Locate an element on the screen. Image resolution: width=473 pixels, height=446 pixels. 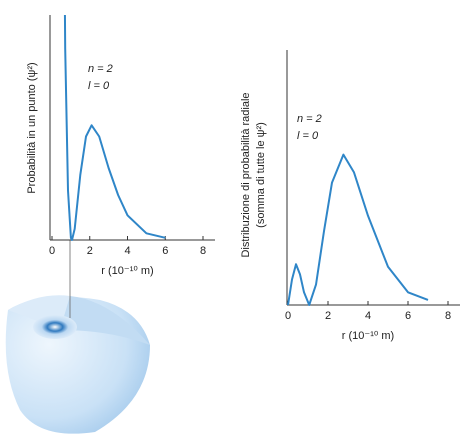
y-axis-label: Distribuzione di probabilità radiale is located at coordinates (246, 174).